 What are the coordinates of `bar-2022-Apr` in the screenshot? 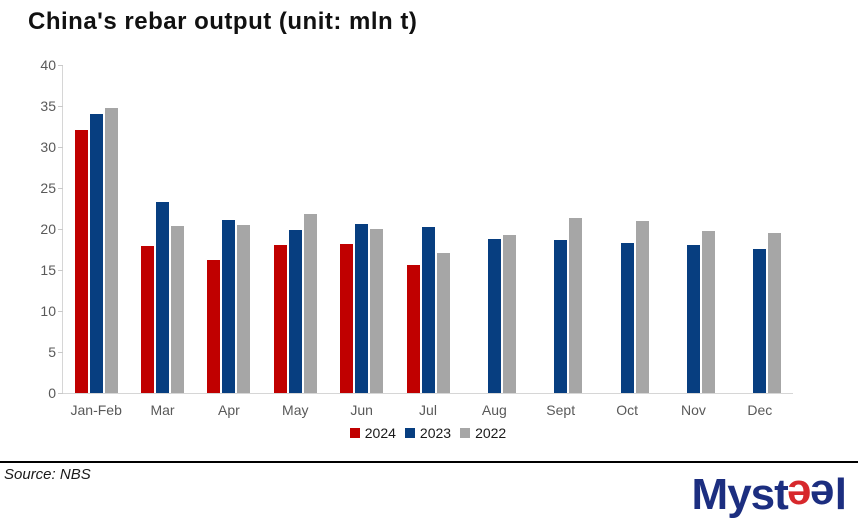 It's located at (244, 308).